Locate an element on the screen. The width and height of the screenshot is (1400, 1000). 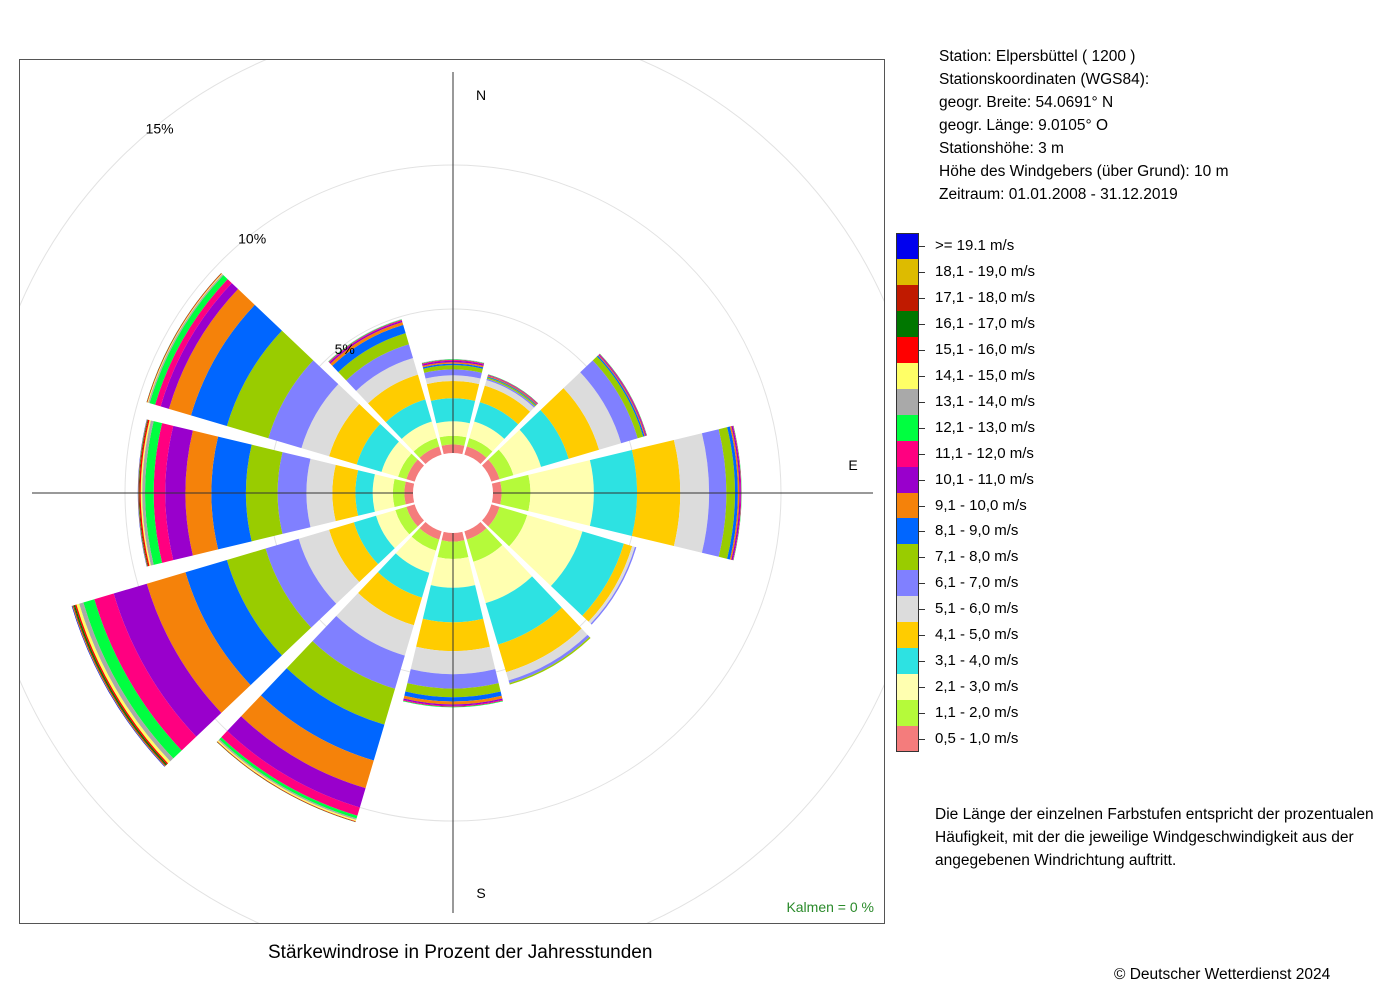
legend-label: 13,1 - 14,0 m/s is located at coordinates (985, 401).